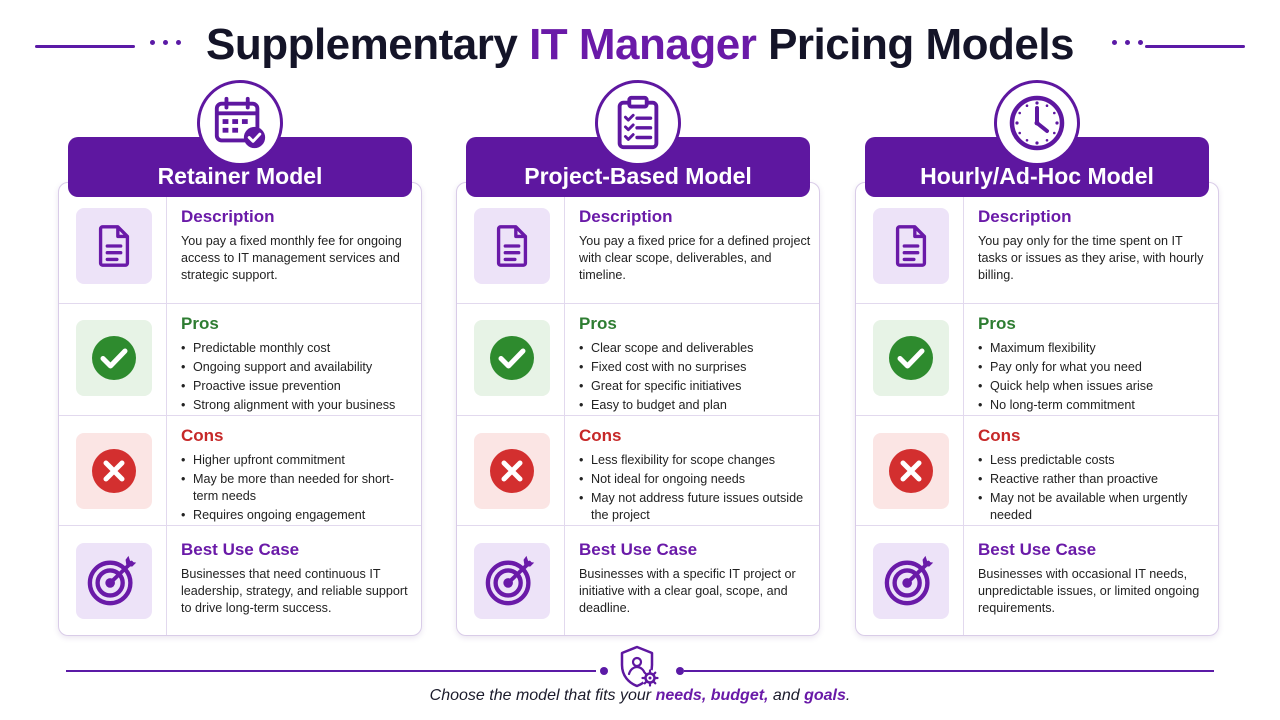  What do you see at coordinates (1094, 348) in the screenshot?
I see `list-item: Maximum flexibility` at bounding box center [1094, 348].